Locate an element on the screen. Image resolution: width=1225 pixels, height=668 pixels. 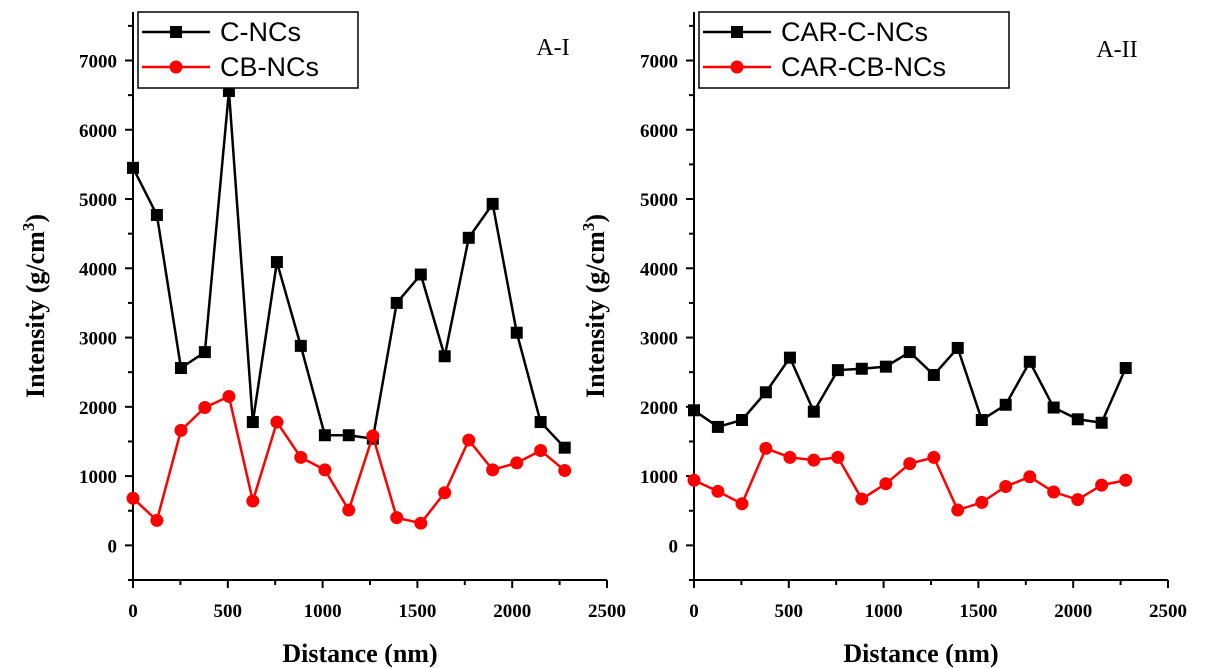
legend-label: CAR-CB-NCs is located at coordinates (863, 67).